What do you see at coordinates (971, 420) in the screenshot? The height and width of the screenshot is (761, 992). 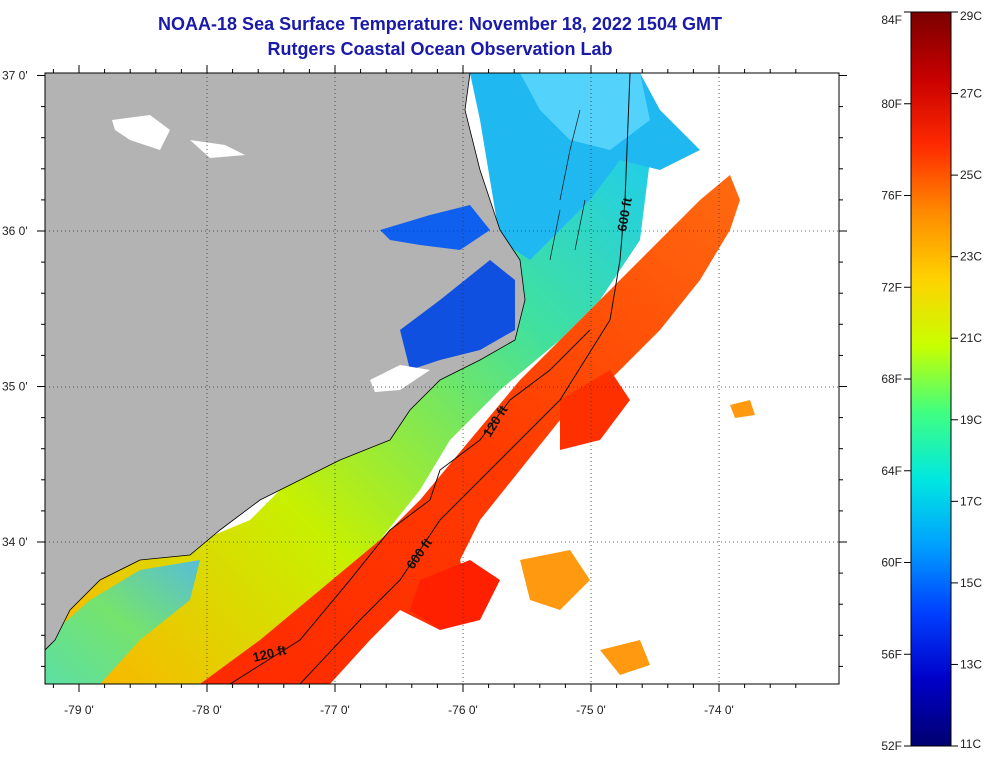 I see `colorbar-c-label: 19C` at bounding box center [971, 420].